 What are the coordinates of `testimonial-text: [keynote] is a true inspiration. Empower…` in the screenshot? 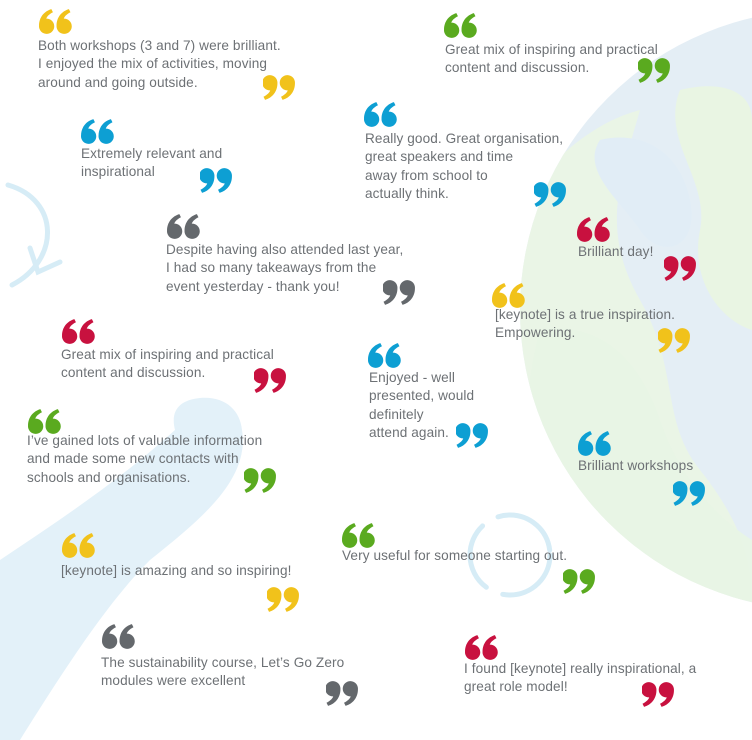 It's located at (585, 324).